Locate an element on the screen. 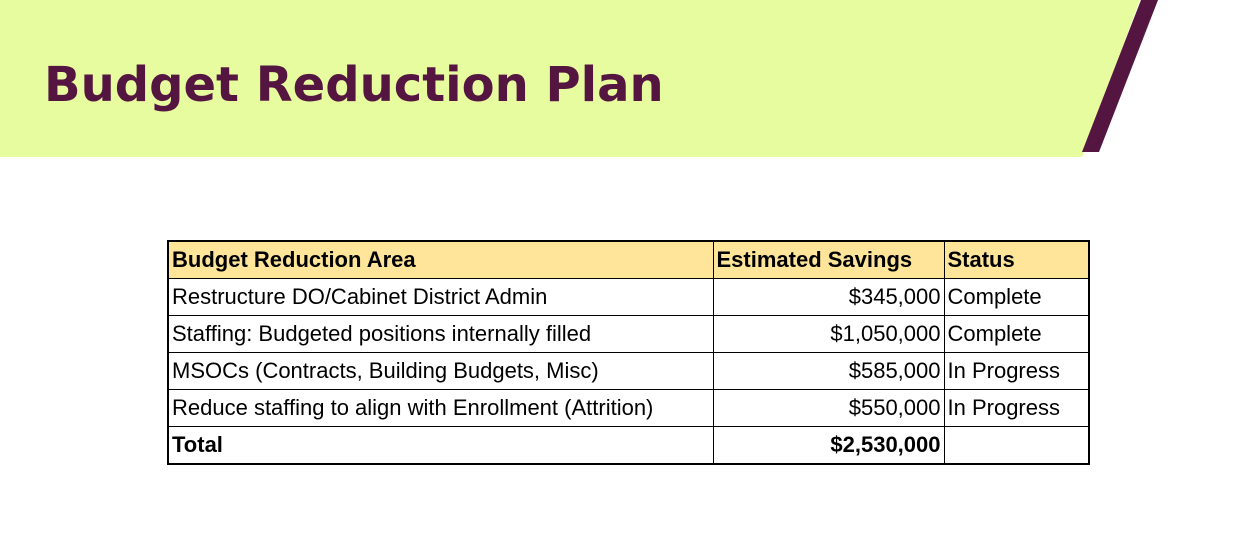 This screenshot has width=1258, height=553. accent-stripe is located at coordinates (1120, 76).